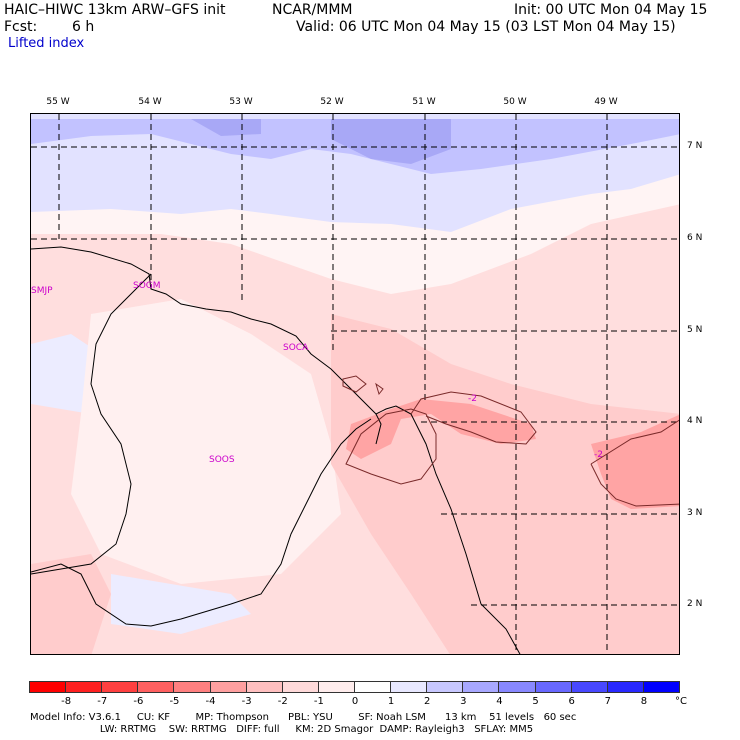 This screenshot has width=740, height=740. What do you see at coordinates (66, 701) in the screenshot?
I see `color-scale-tick: -8` at bounding box center [66, 701].